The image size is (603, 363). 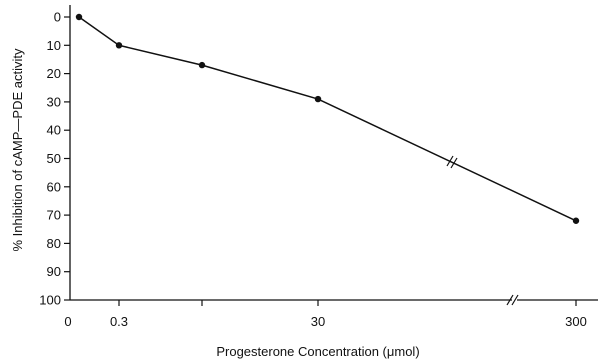 What do you see at coordinates (54, 243) in the screenshot?
I see `y-tick-label: 80` at bounding box center [54, 243].